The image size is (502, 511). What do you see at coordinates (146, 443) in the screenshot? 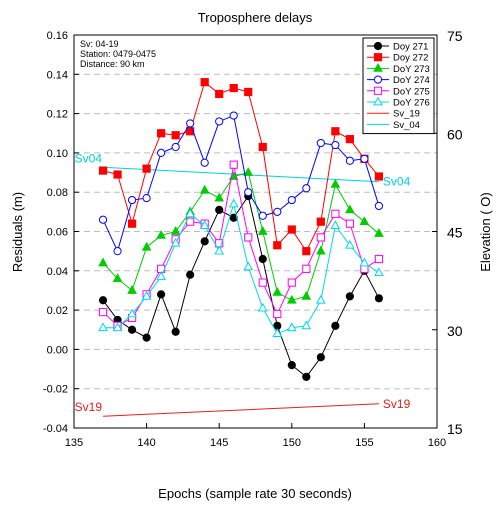
I see `x-tick-label: 140` at bounding box center [146, 443].